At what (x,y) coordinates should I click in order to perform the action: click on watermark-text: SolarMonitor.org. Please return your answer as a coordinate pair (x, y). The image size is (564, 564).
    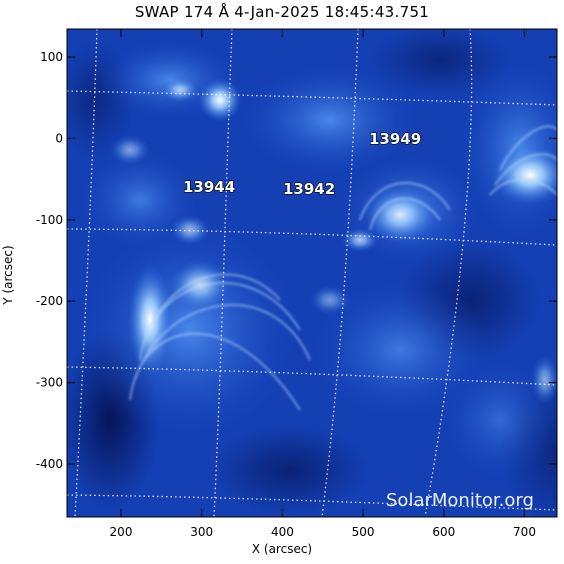
    Looking at the image, I should click on (460, 500).